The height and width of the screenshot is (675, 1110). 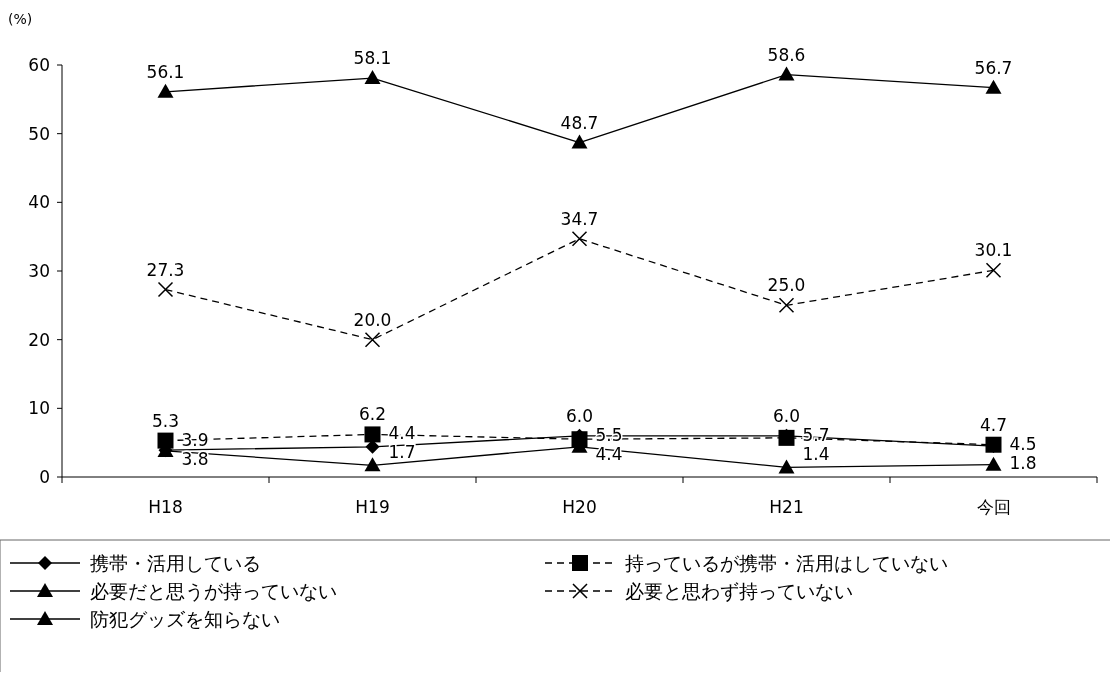 What do you see at coordinates (39, 202) in the screenshot?
I see `y-tick-label: 40` at bounding box center [39, 202].